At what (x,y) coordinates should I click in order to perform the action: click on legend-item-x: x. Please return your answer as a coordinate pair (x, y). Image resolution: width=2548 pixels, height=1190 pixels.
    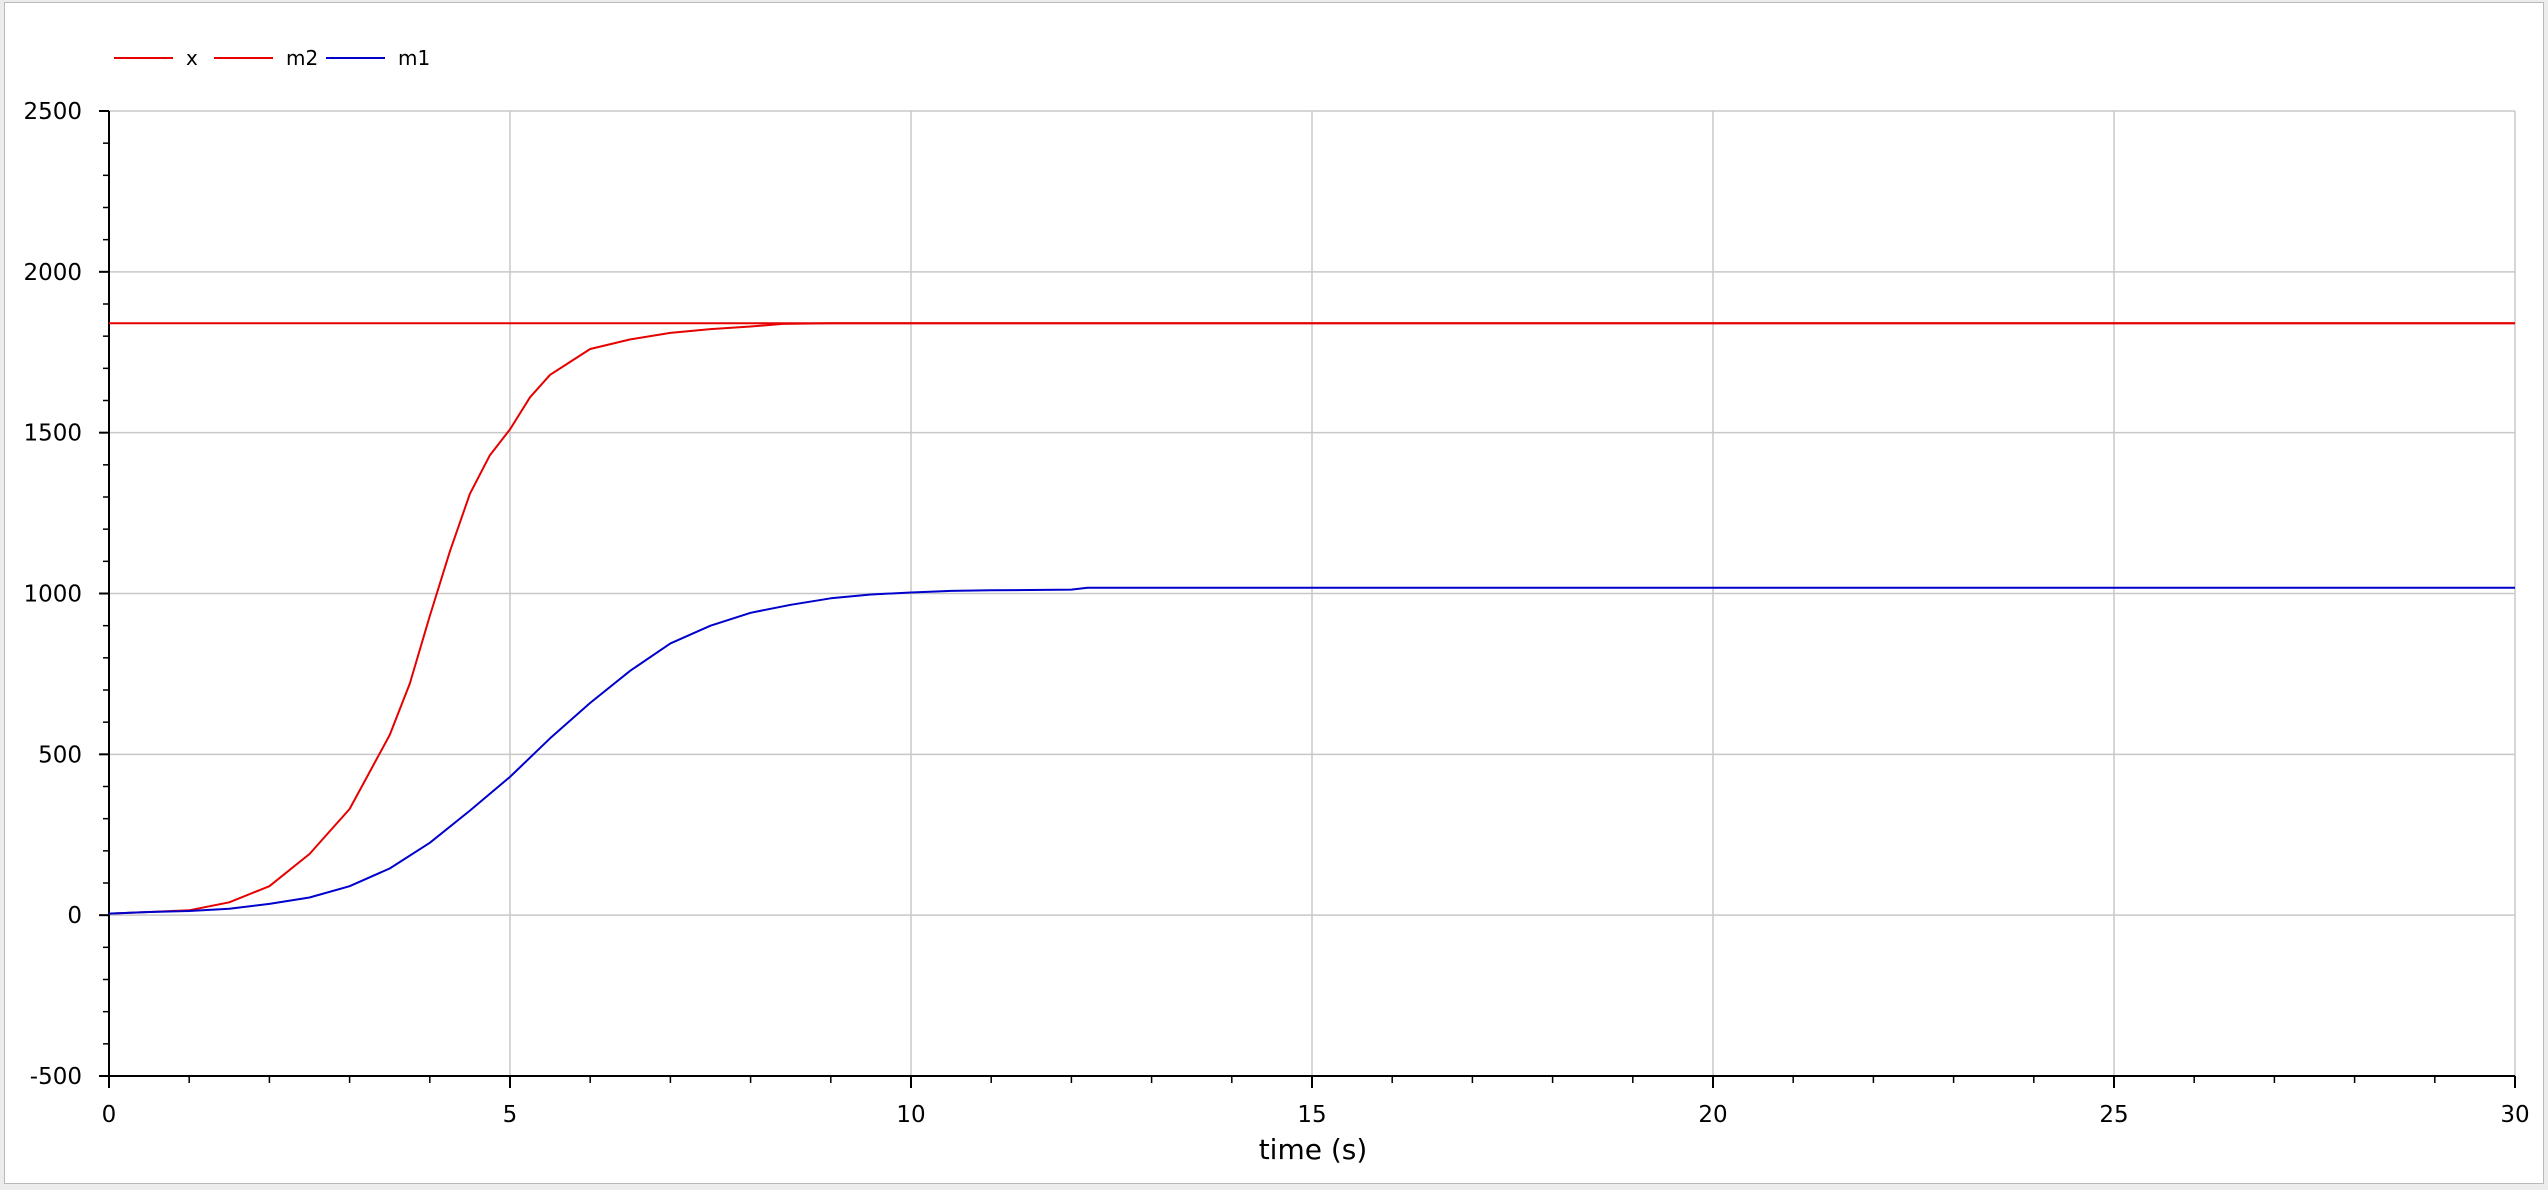
    Looking at the image, I should click on (156, 58).